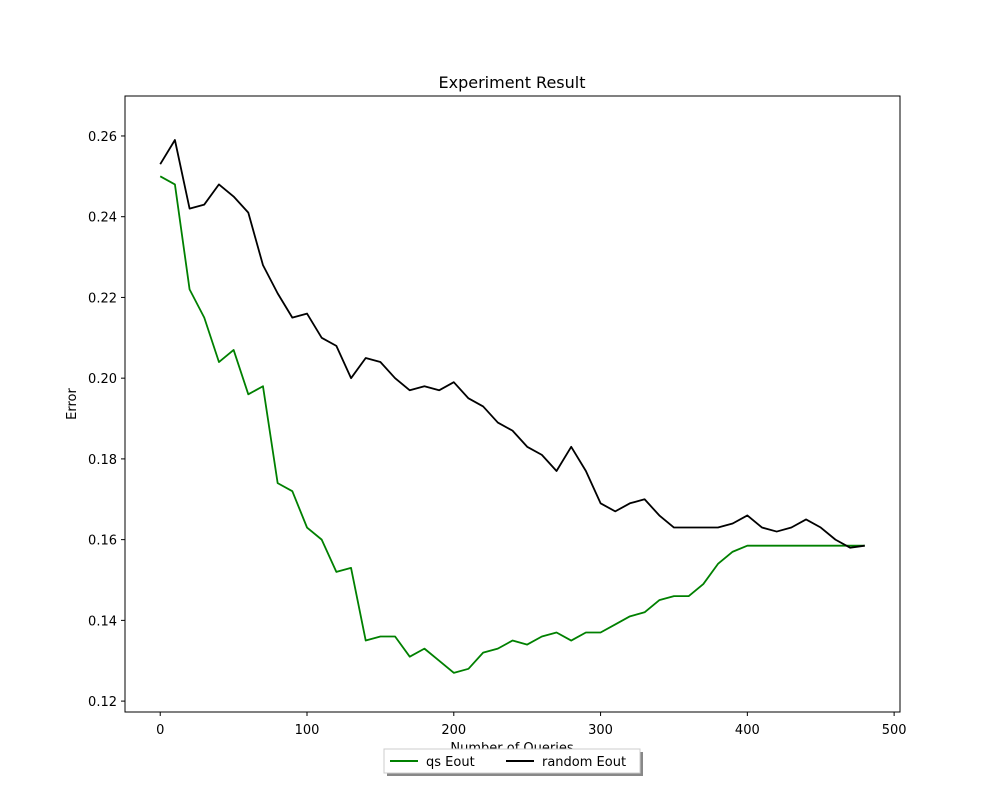 Image resolution: width=1000 pixels, height=800 pixels. I want to click on y-tick-label: 0.22, so click(102, 298).